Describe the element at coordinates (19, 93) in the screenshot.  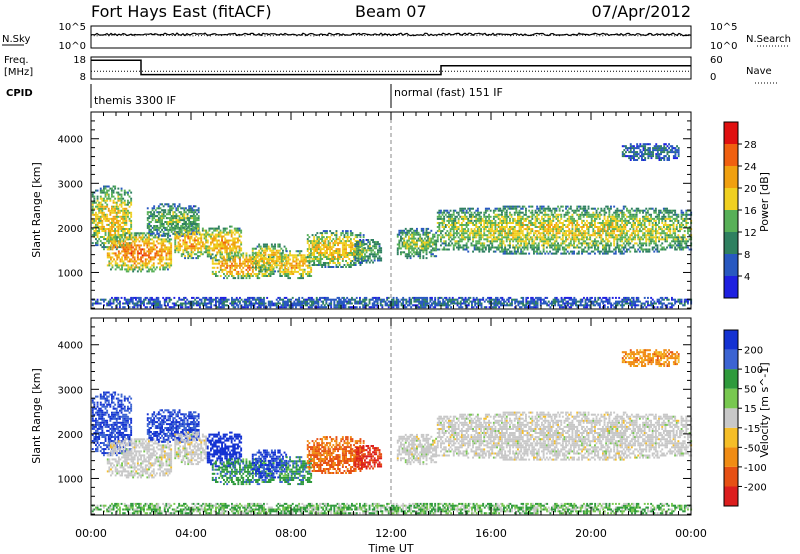
I see `cpid-label: CPID` at that location.